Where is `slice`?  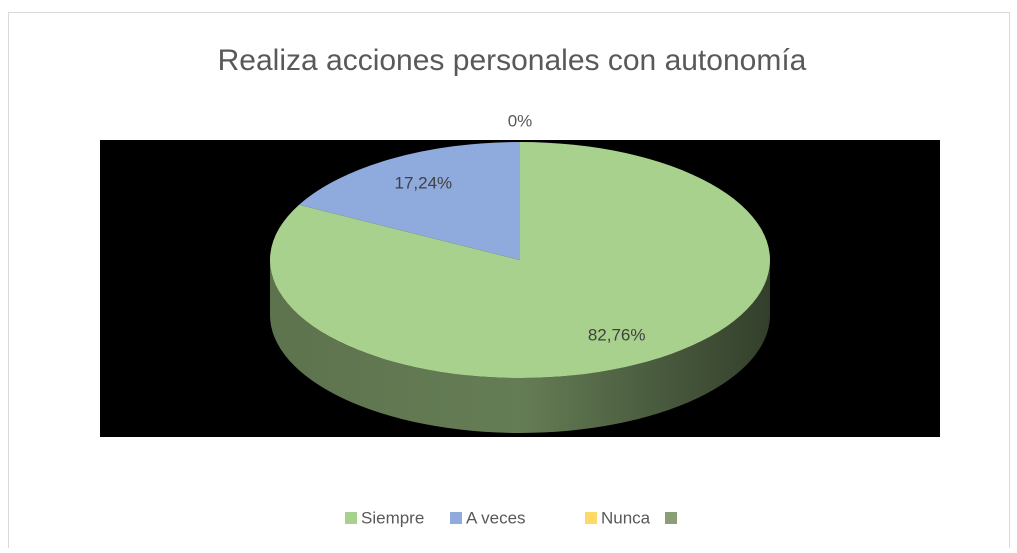
slice is located at coordinates (409, 201).